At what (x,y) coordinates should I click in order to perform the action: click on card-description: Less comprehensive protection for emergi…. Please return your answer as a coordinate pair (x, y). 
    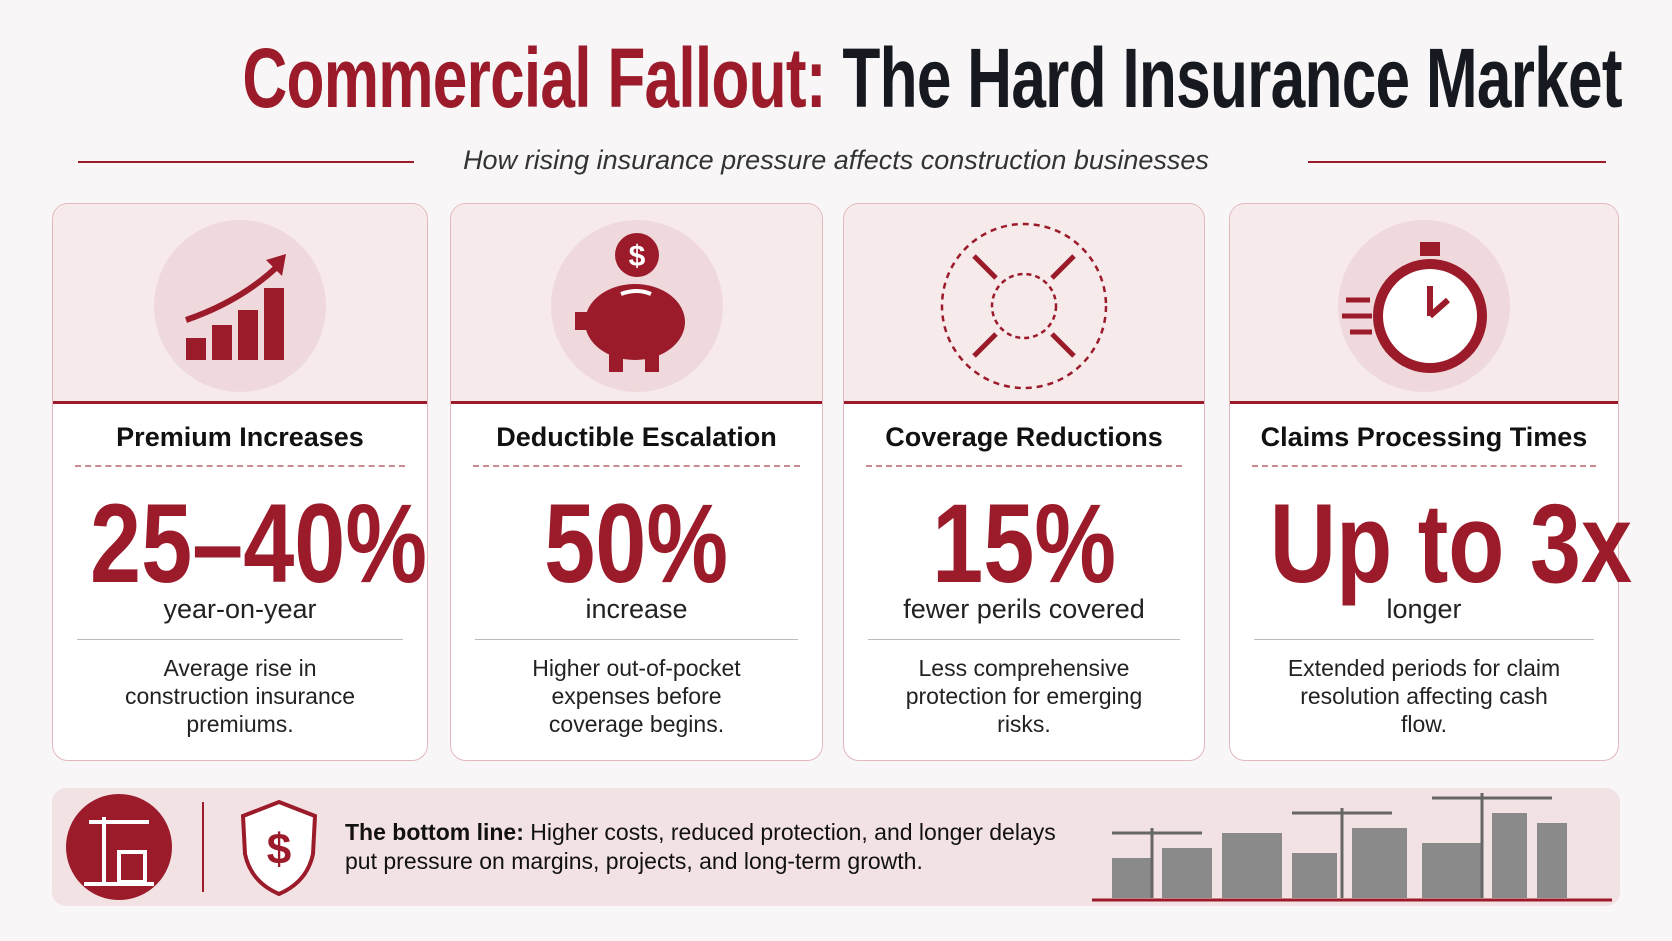
    Looking at the image, I should click on (1024, 696).